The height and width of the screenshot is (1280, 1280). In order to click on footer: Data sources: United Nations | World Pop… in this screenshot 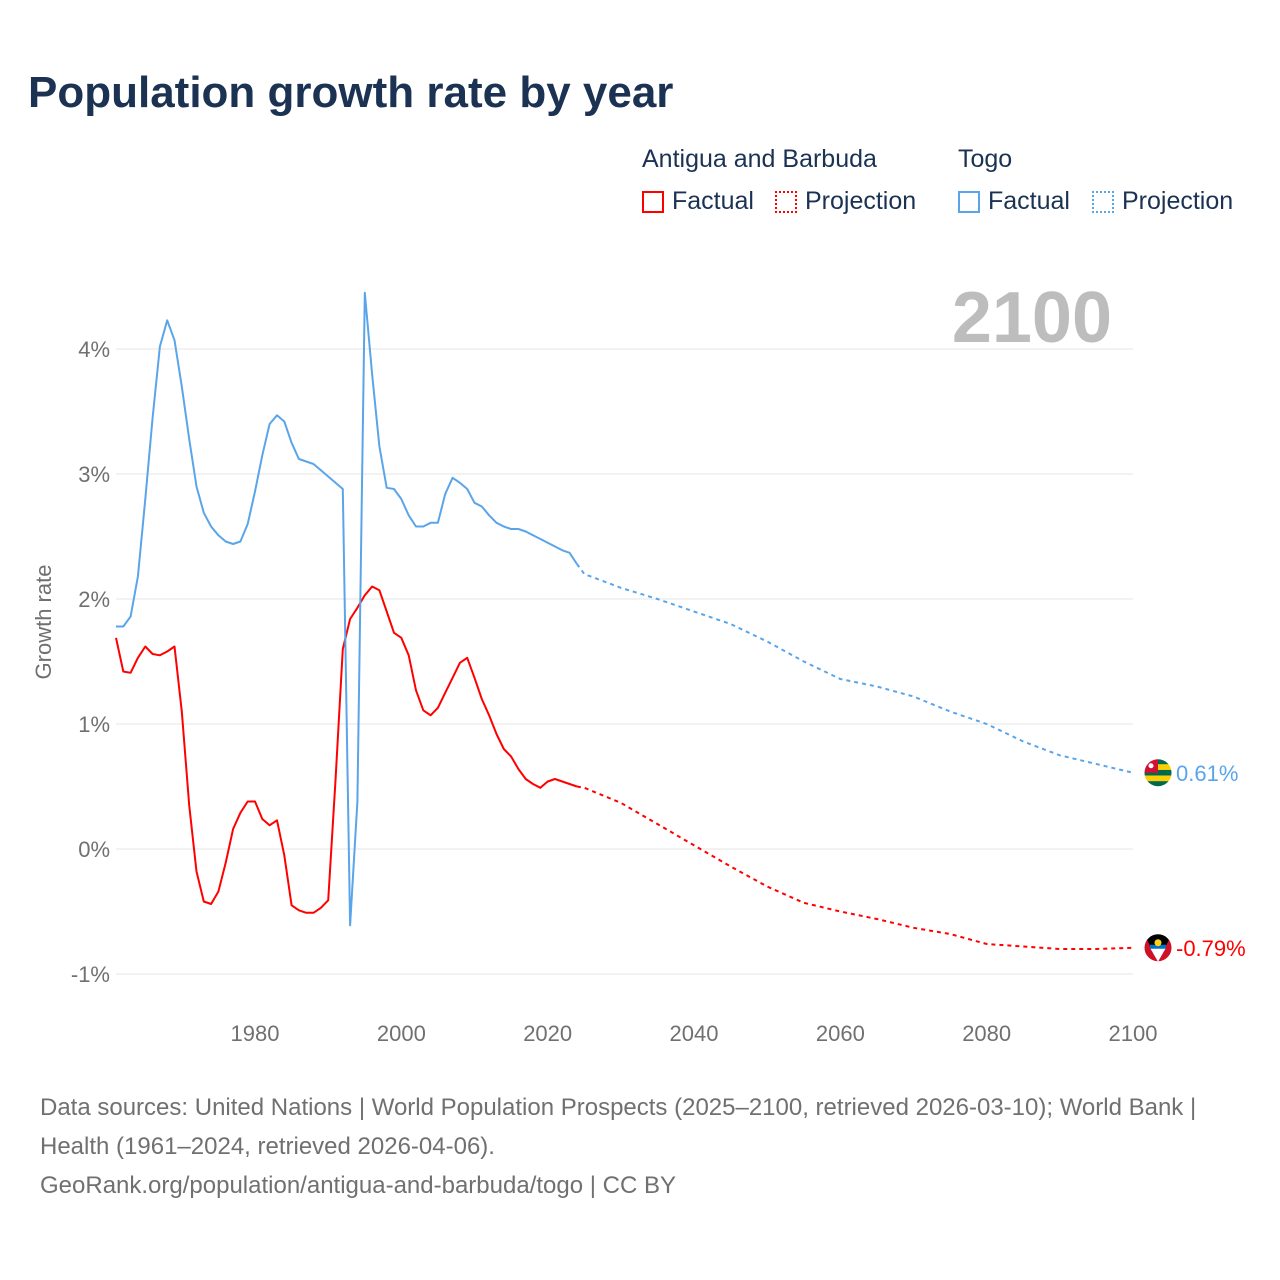, I will do `click(640, 1146)`.